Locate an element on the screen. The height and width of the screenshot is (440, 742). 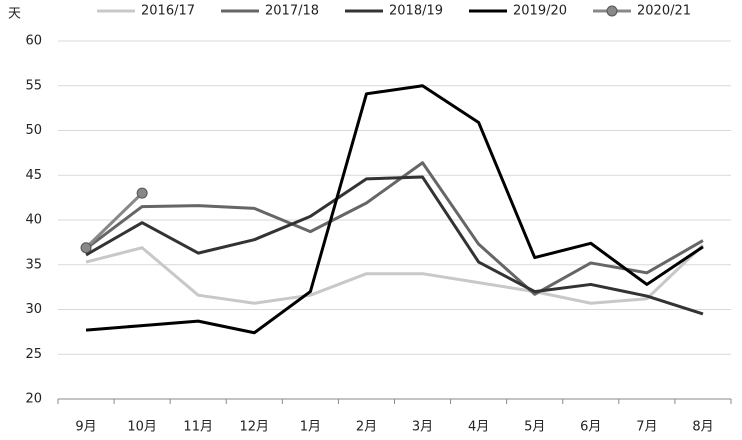
x-tick-label: 1月 is located at coordinates (310, 427).